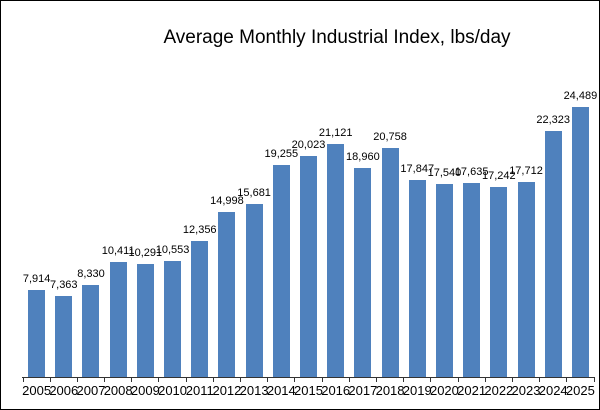 The width and height of the screenshot is (600, 410). Describe the element at coordinates (36, 279) in the screenshot. I see `bar-value-label: 7,914` at that location.